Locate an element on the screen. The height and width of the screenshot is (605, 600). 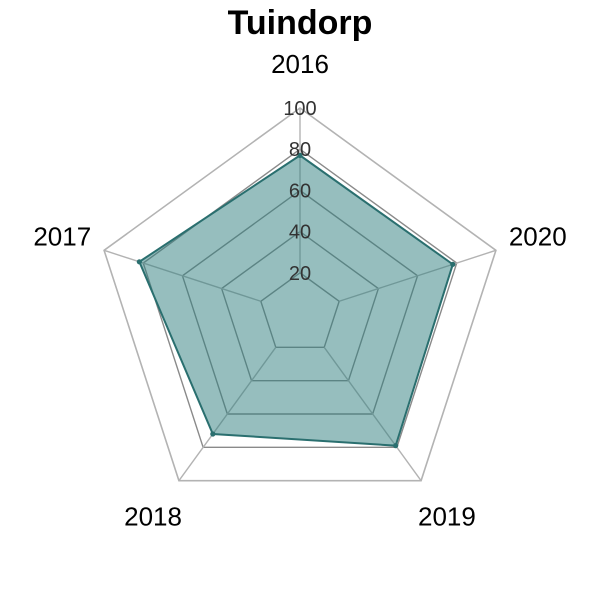
tick-layer: 20 40 60 80 100 is located at coordinates (299, 191).